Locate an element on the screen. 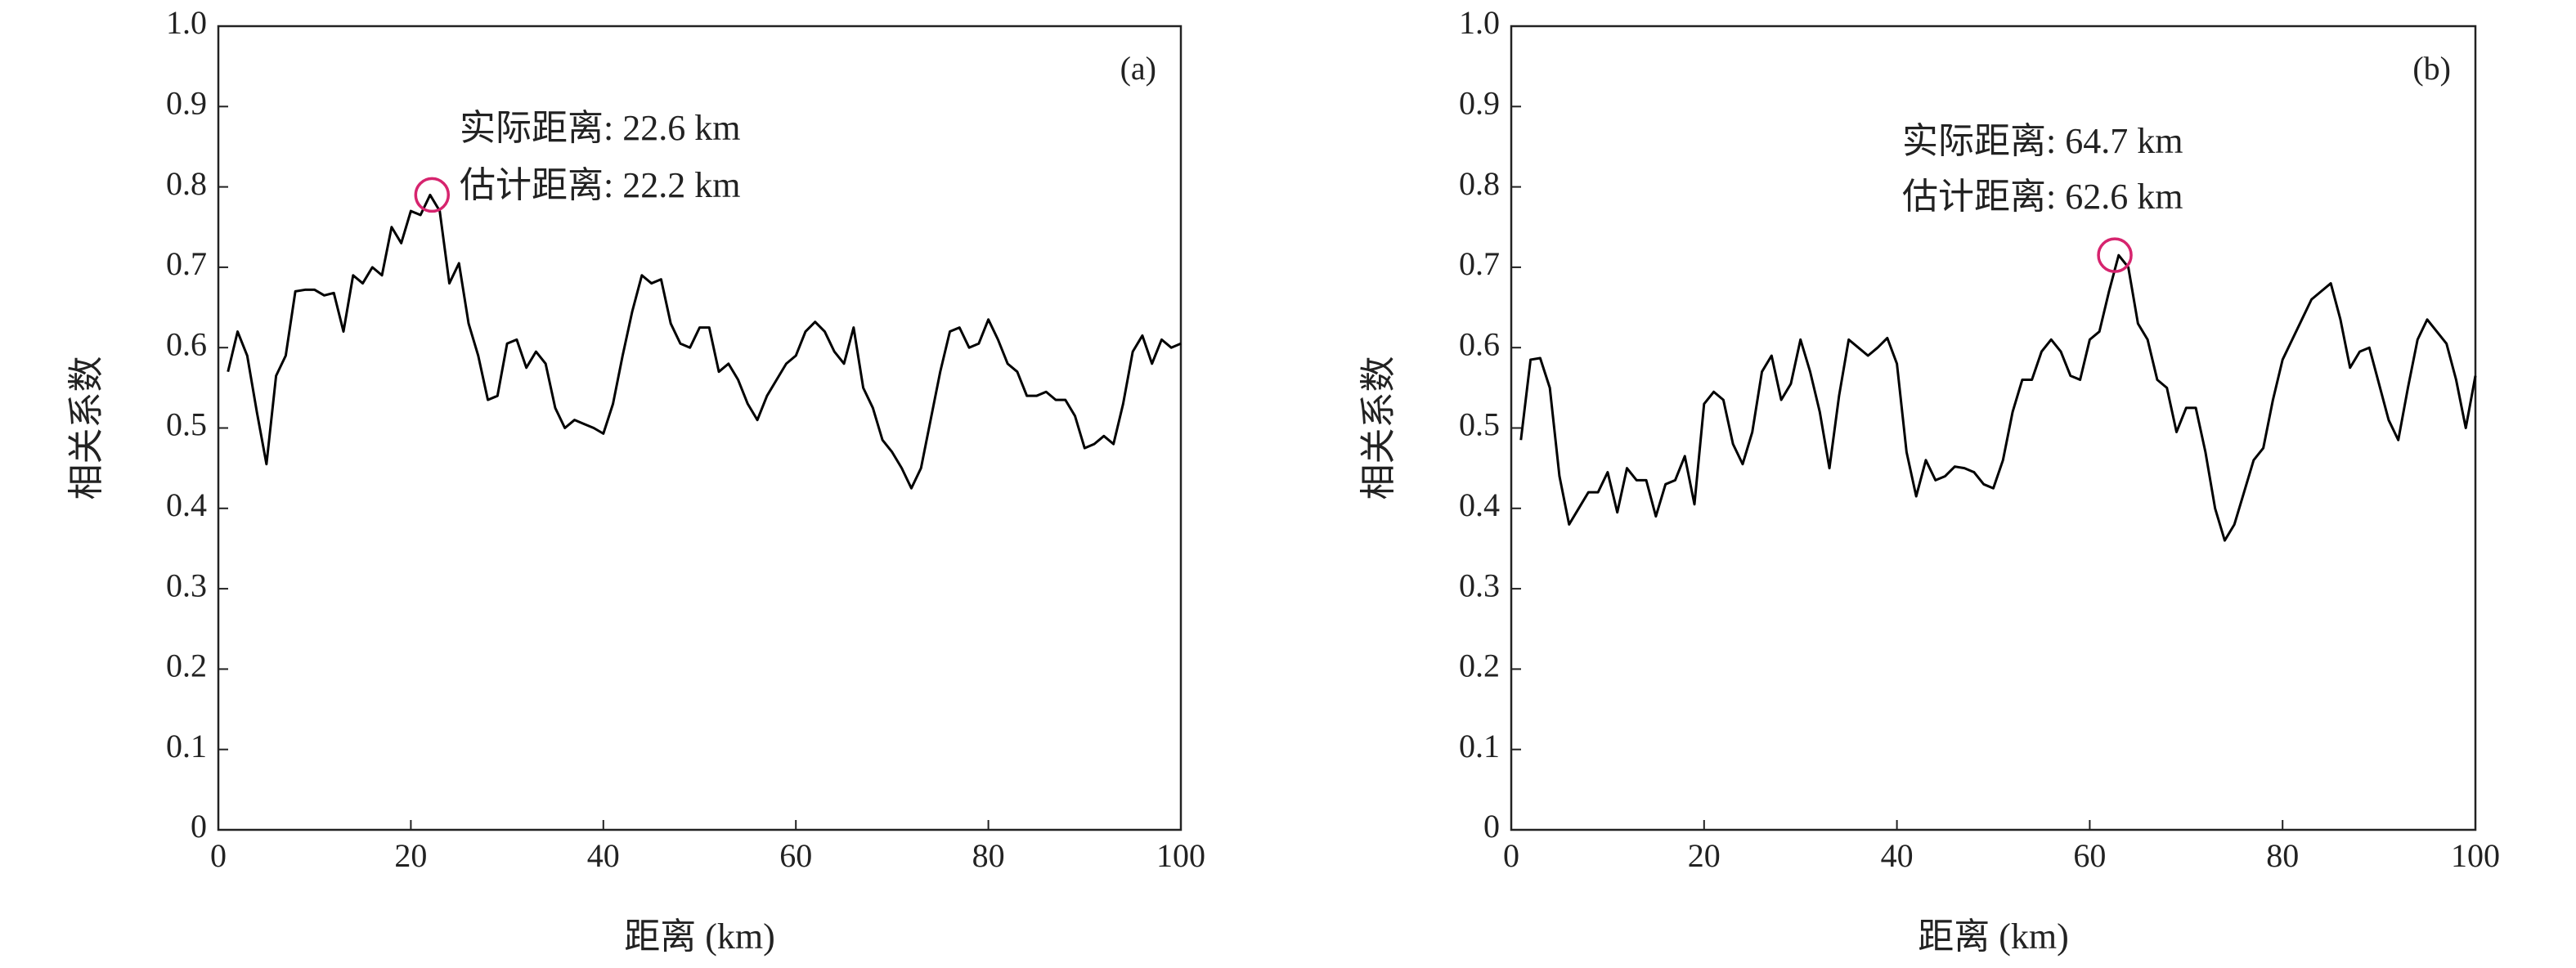 The image size is (2576, 968). panel-label: (b) is located at coordinates (2431, 68).